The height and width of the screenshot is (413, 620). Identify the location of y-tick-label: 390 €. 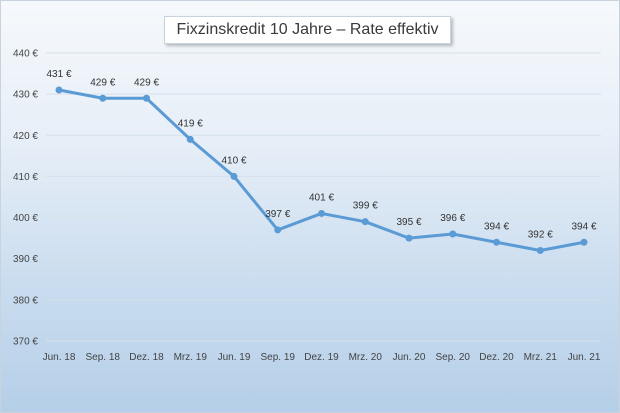
(25, 259).